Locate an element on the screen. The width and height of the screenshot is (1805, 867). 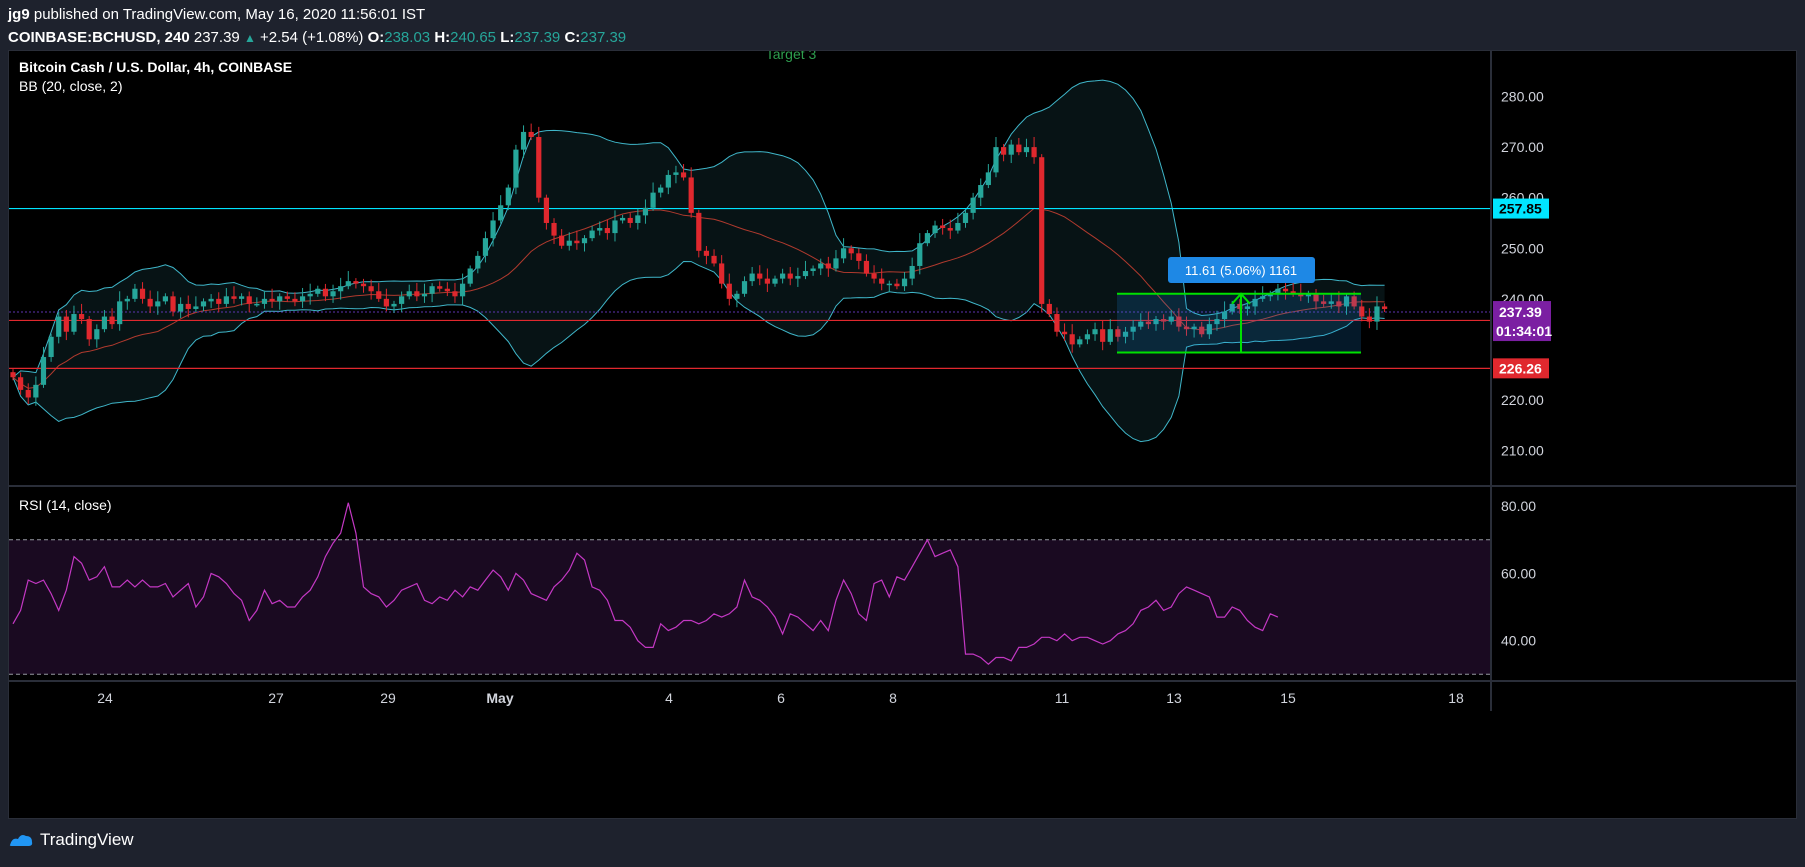
indicator-label: BB (20, close, 2) is located at coordinates (71, 86).